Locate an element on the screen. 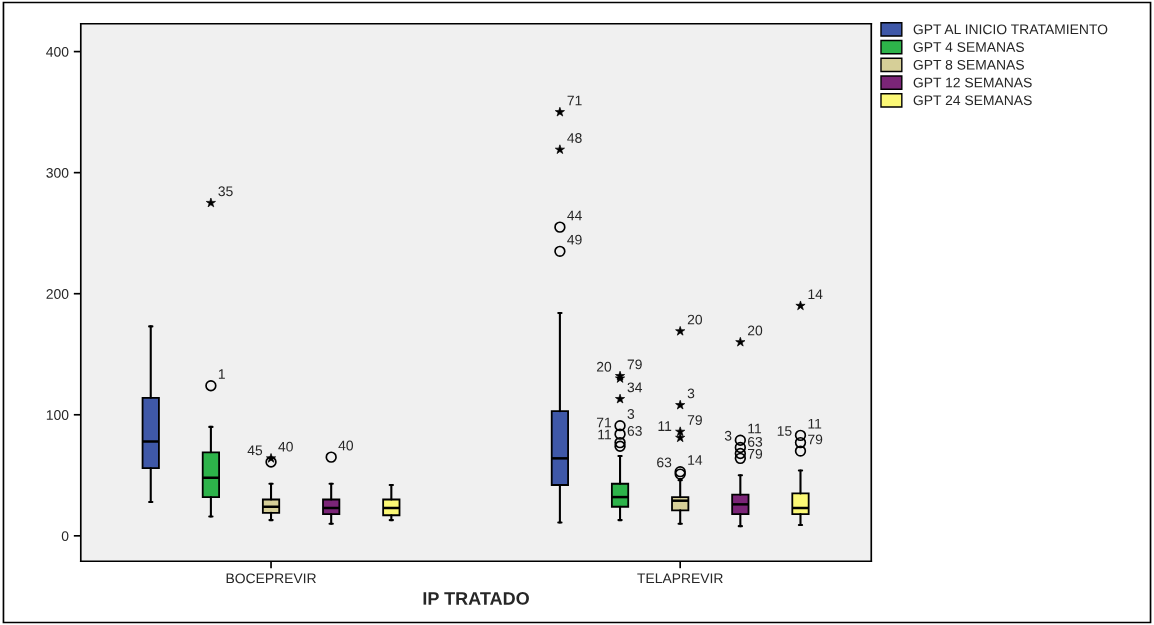 This screenshot has width=1154, height=625. legend-label: GPT AL INICIO TRATAMIENTO is located at coordinates (1010, 29).